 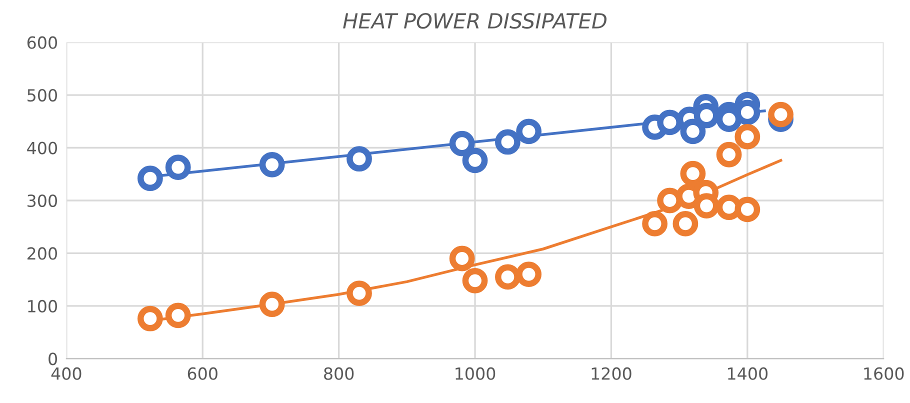 What do you see at coordinates (42, 253) in the screenshot?
I see `y-tick-label: 200` at bounding box center [42, 253].